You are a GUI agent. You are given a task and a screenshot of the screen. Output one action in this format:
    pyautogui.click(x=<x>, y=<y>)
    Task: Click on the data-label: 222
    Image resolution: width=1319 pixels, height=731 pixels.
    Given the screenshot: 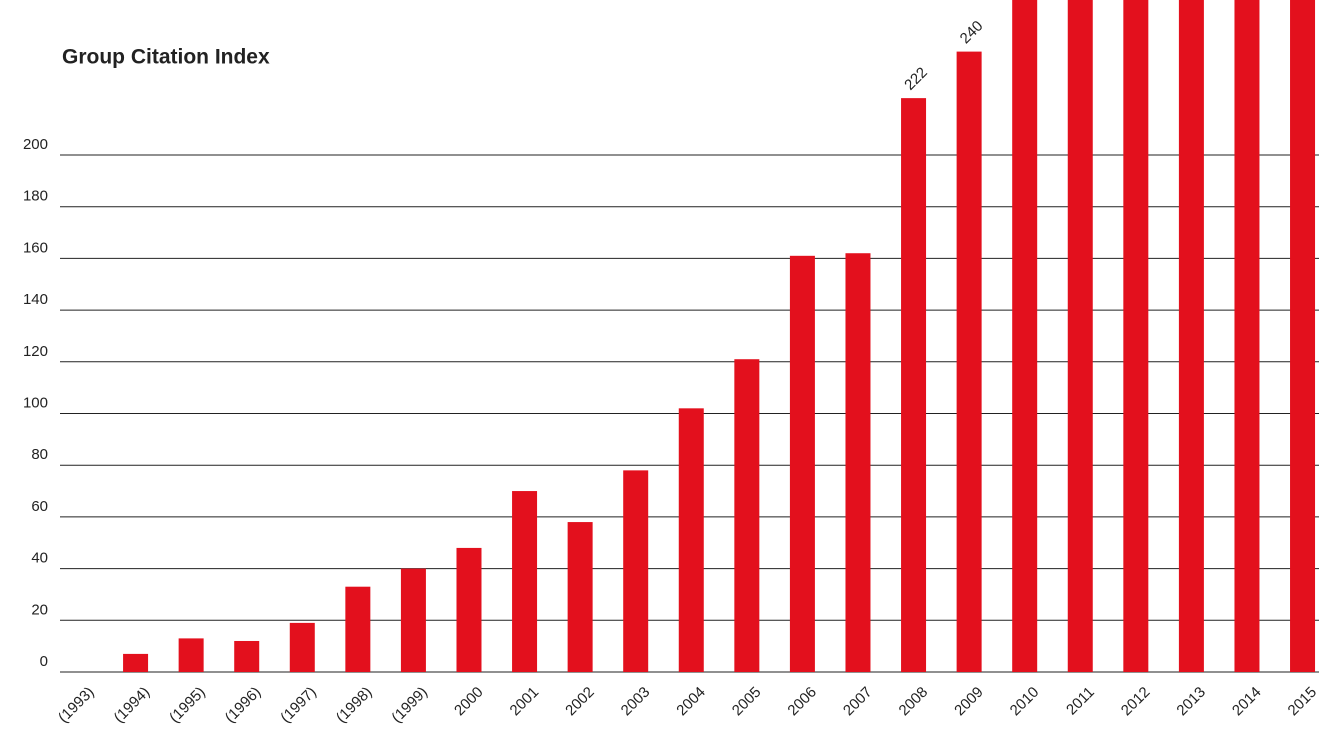 What is the action you would take?
    pyautogui.click(x=916, y=79)
    